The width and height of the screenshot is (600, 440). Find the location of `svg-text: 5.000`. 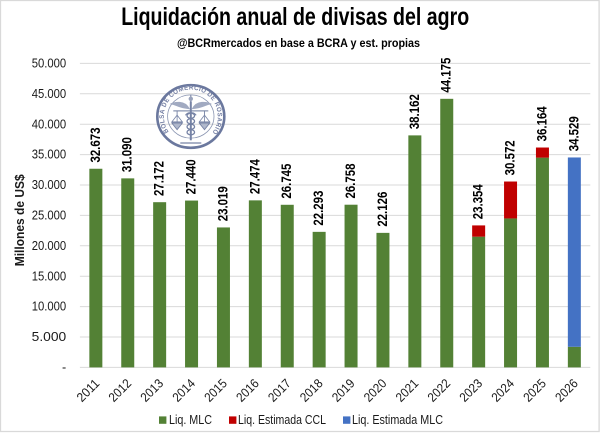

svg-text: 5.000 is located at coordinates (49, 337).